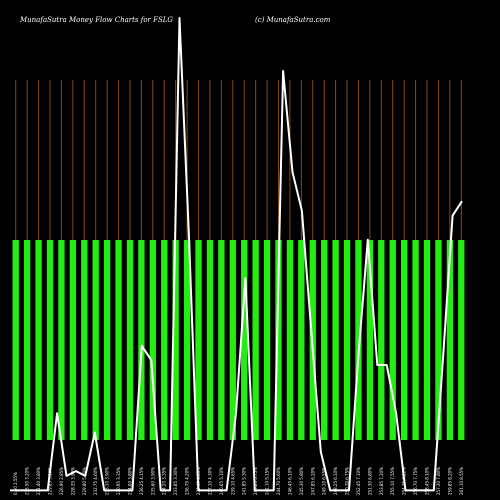  Describe the element at coordinates (381, 481) in the screenshot. I see `x-tick-label: 253.85 7.20%` at that location.